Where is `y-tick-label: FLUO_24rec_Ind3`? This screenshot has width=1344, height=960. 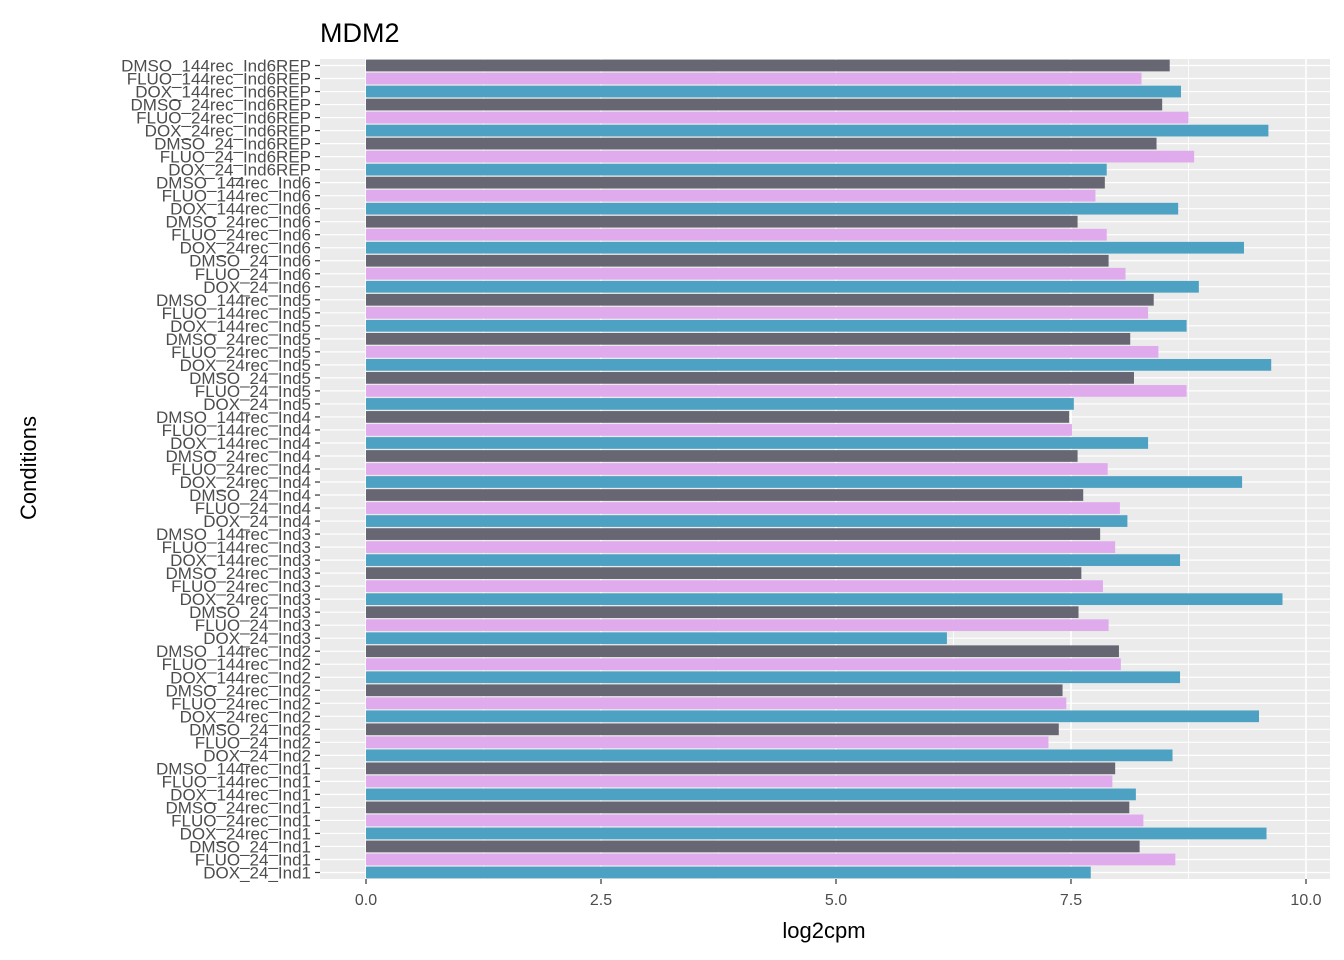
y-tick-label: FLUO_24rec_Ind3 is located at coordinates (241, 586).